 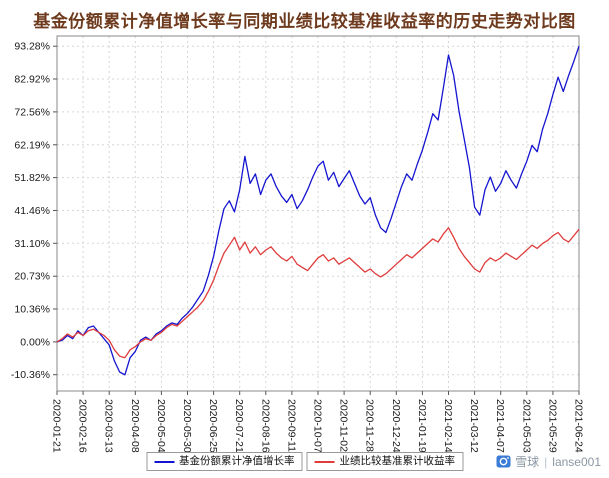 I want to click on svg-text: 41.46%, so click(x=32, y=211).